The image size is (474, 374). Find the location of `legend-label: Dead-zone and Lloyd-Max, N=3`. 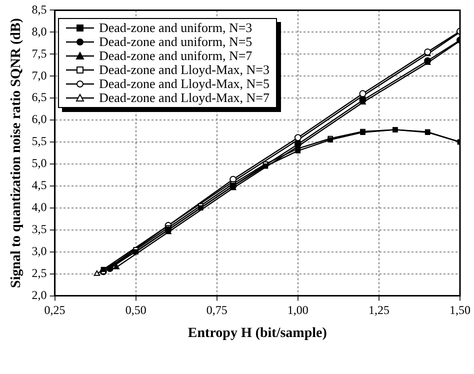

legend-label: Dead-zone and Lloyd-Max, N=3 is located at coordinates (184, 69).